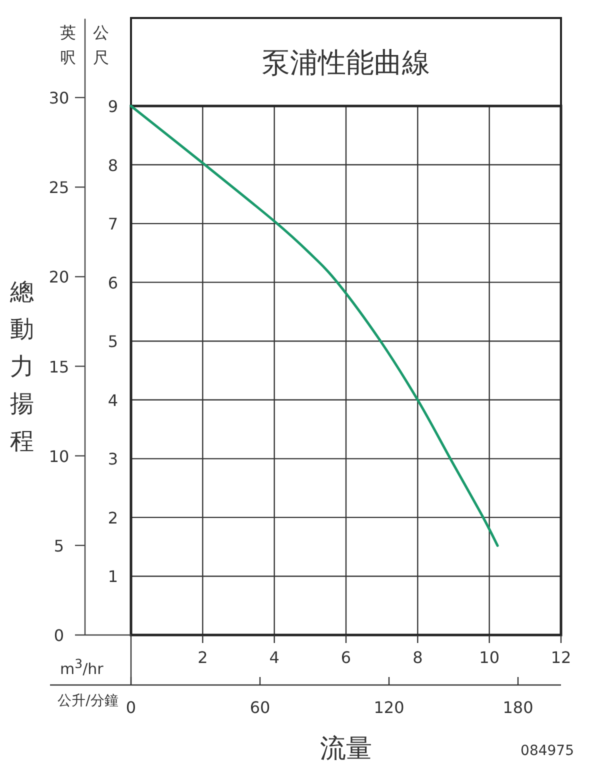 This screenshot has width=616, height=779. What do you see at coordinates (547, 751) in the screenshot?
I see `text: 084975` at bounding box center [547, 751].